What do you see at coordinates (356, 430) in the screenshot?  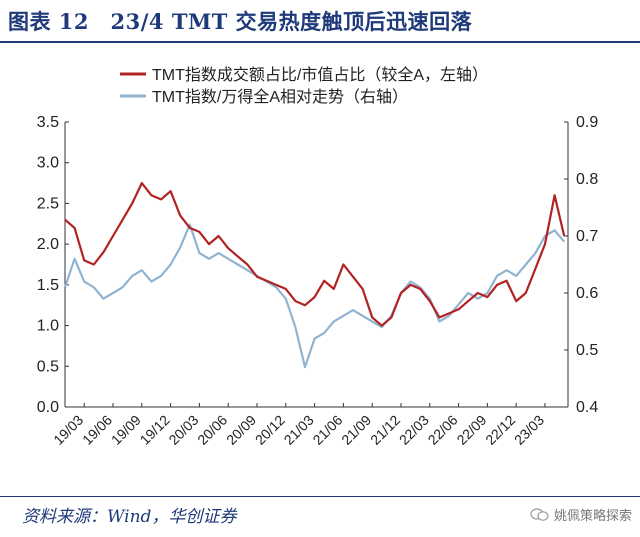 I see `x-tick-label: 21/09` at bounding box center [356, 430].